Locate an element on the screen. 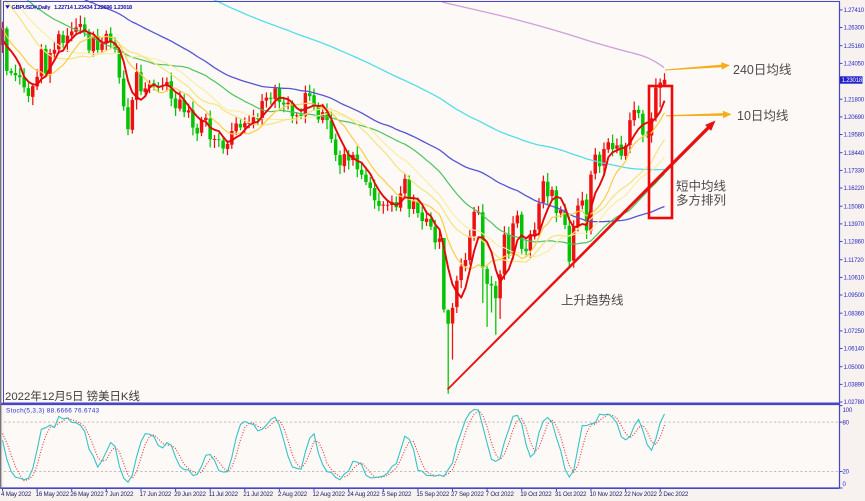 The width and height of the screenshot is (865, 501). svg-text: 2 Dec 2022 is located at coordinates (674, 494).